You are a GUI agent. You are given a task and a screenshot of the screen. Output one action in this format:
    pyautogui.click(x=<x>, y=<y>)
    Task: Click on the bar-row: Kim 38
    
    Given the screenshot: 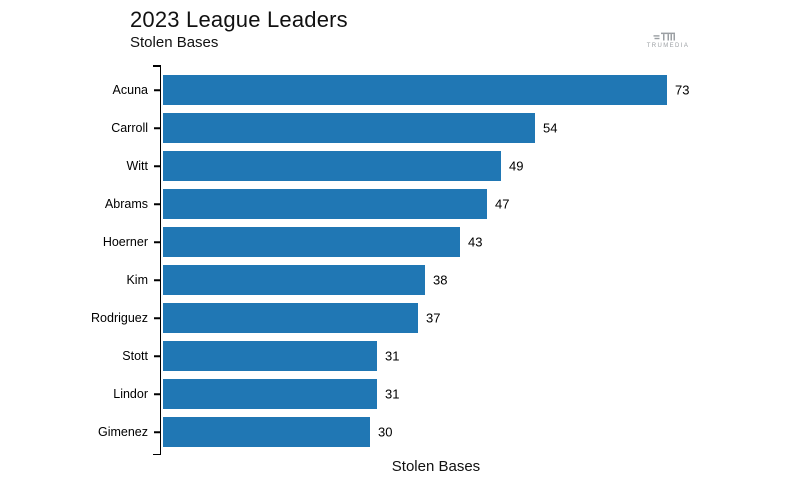 What is the action you would take?
    pyautogui.click(x=413, y=280)
    